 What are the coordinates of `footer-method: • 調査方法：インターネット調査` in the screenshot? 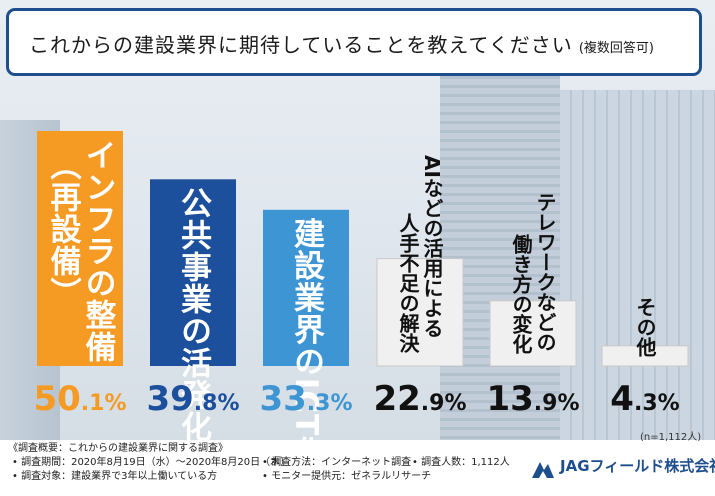 It's located at (337, 462).